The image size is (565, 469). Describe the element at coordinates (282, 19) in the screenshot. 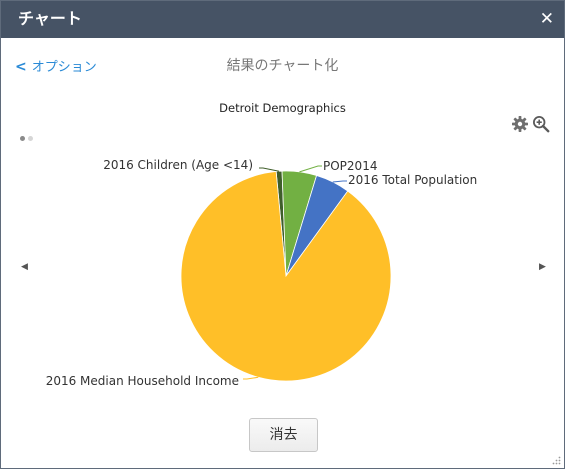

I see `titlebar: チャート ✕` at that location.